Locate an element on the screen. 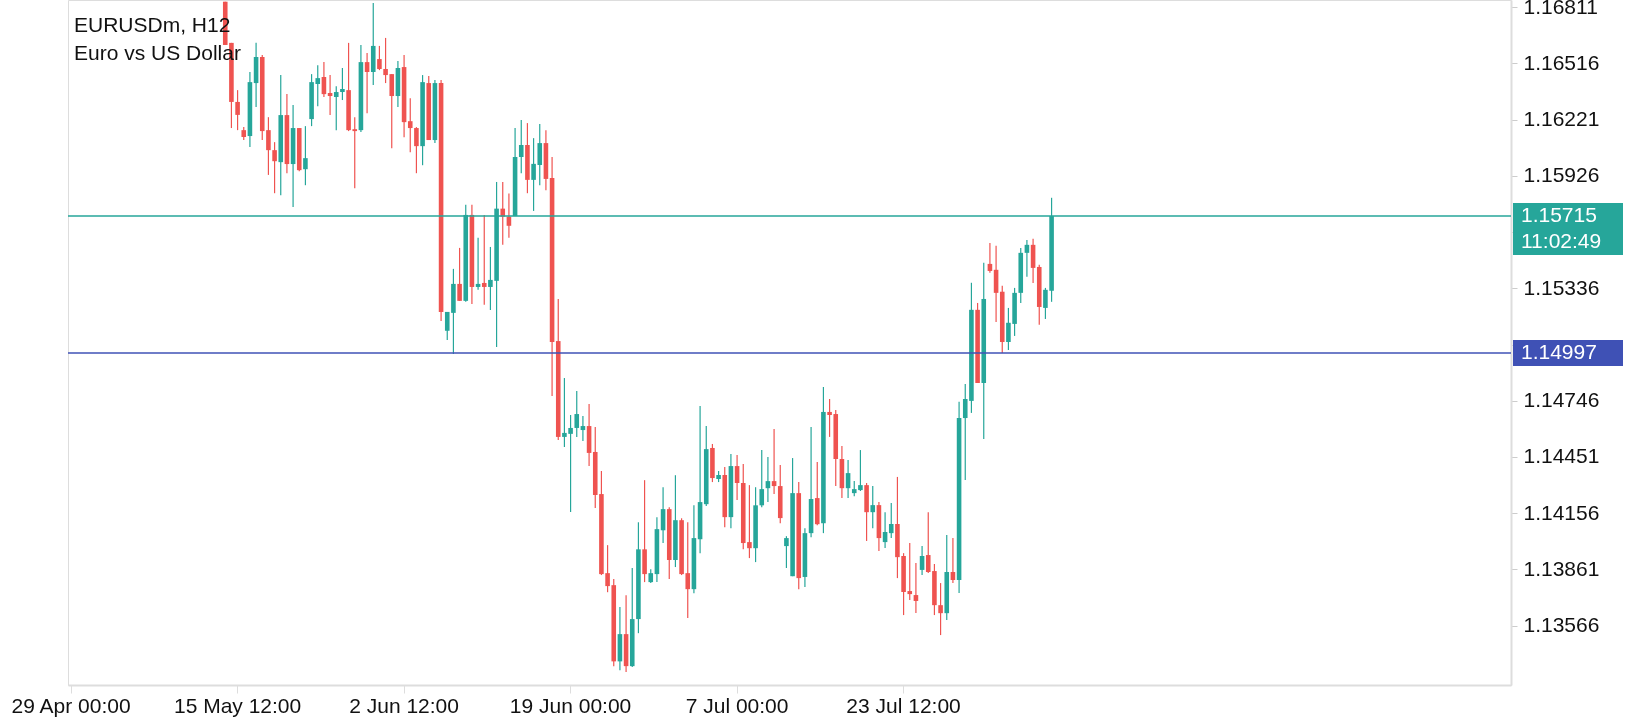 This screenshot has height=720, width=1640. x-tick-label: 19 Jun 00:00 is located at coordinates (570, 705).